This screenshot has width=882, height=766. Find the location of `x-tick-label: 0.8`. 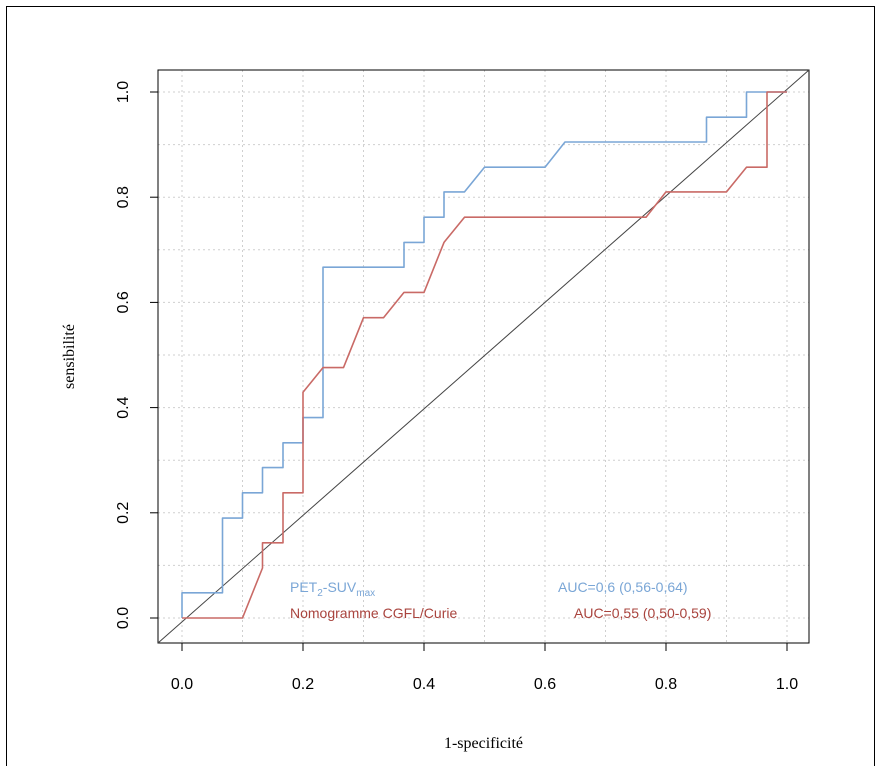

x-tick-label: 0.8 is located at coordinates (666, 684).